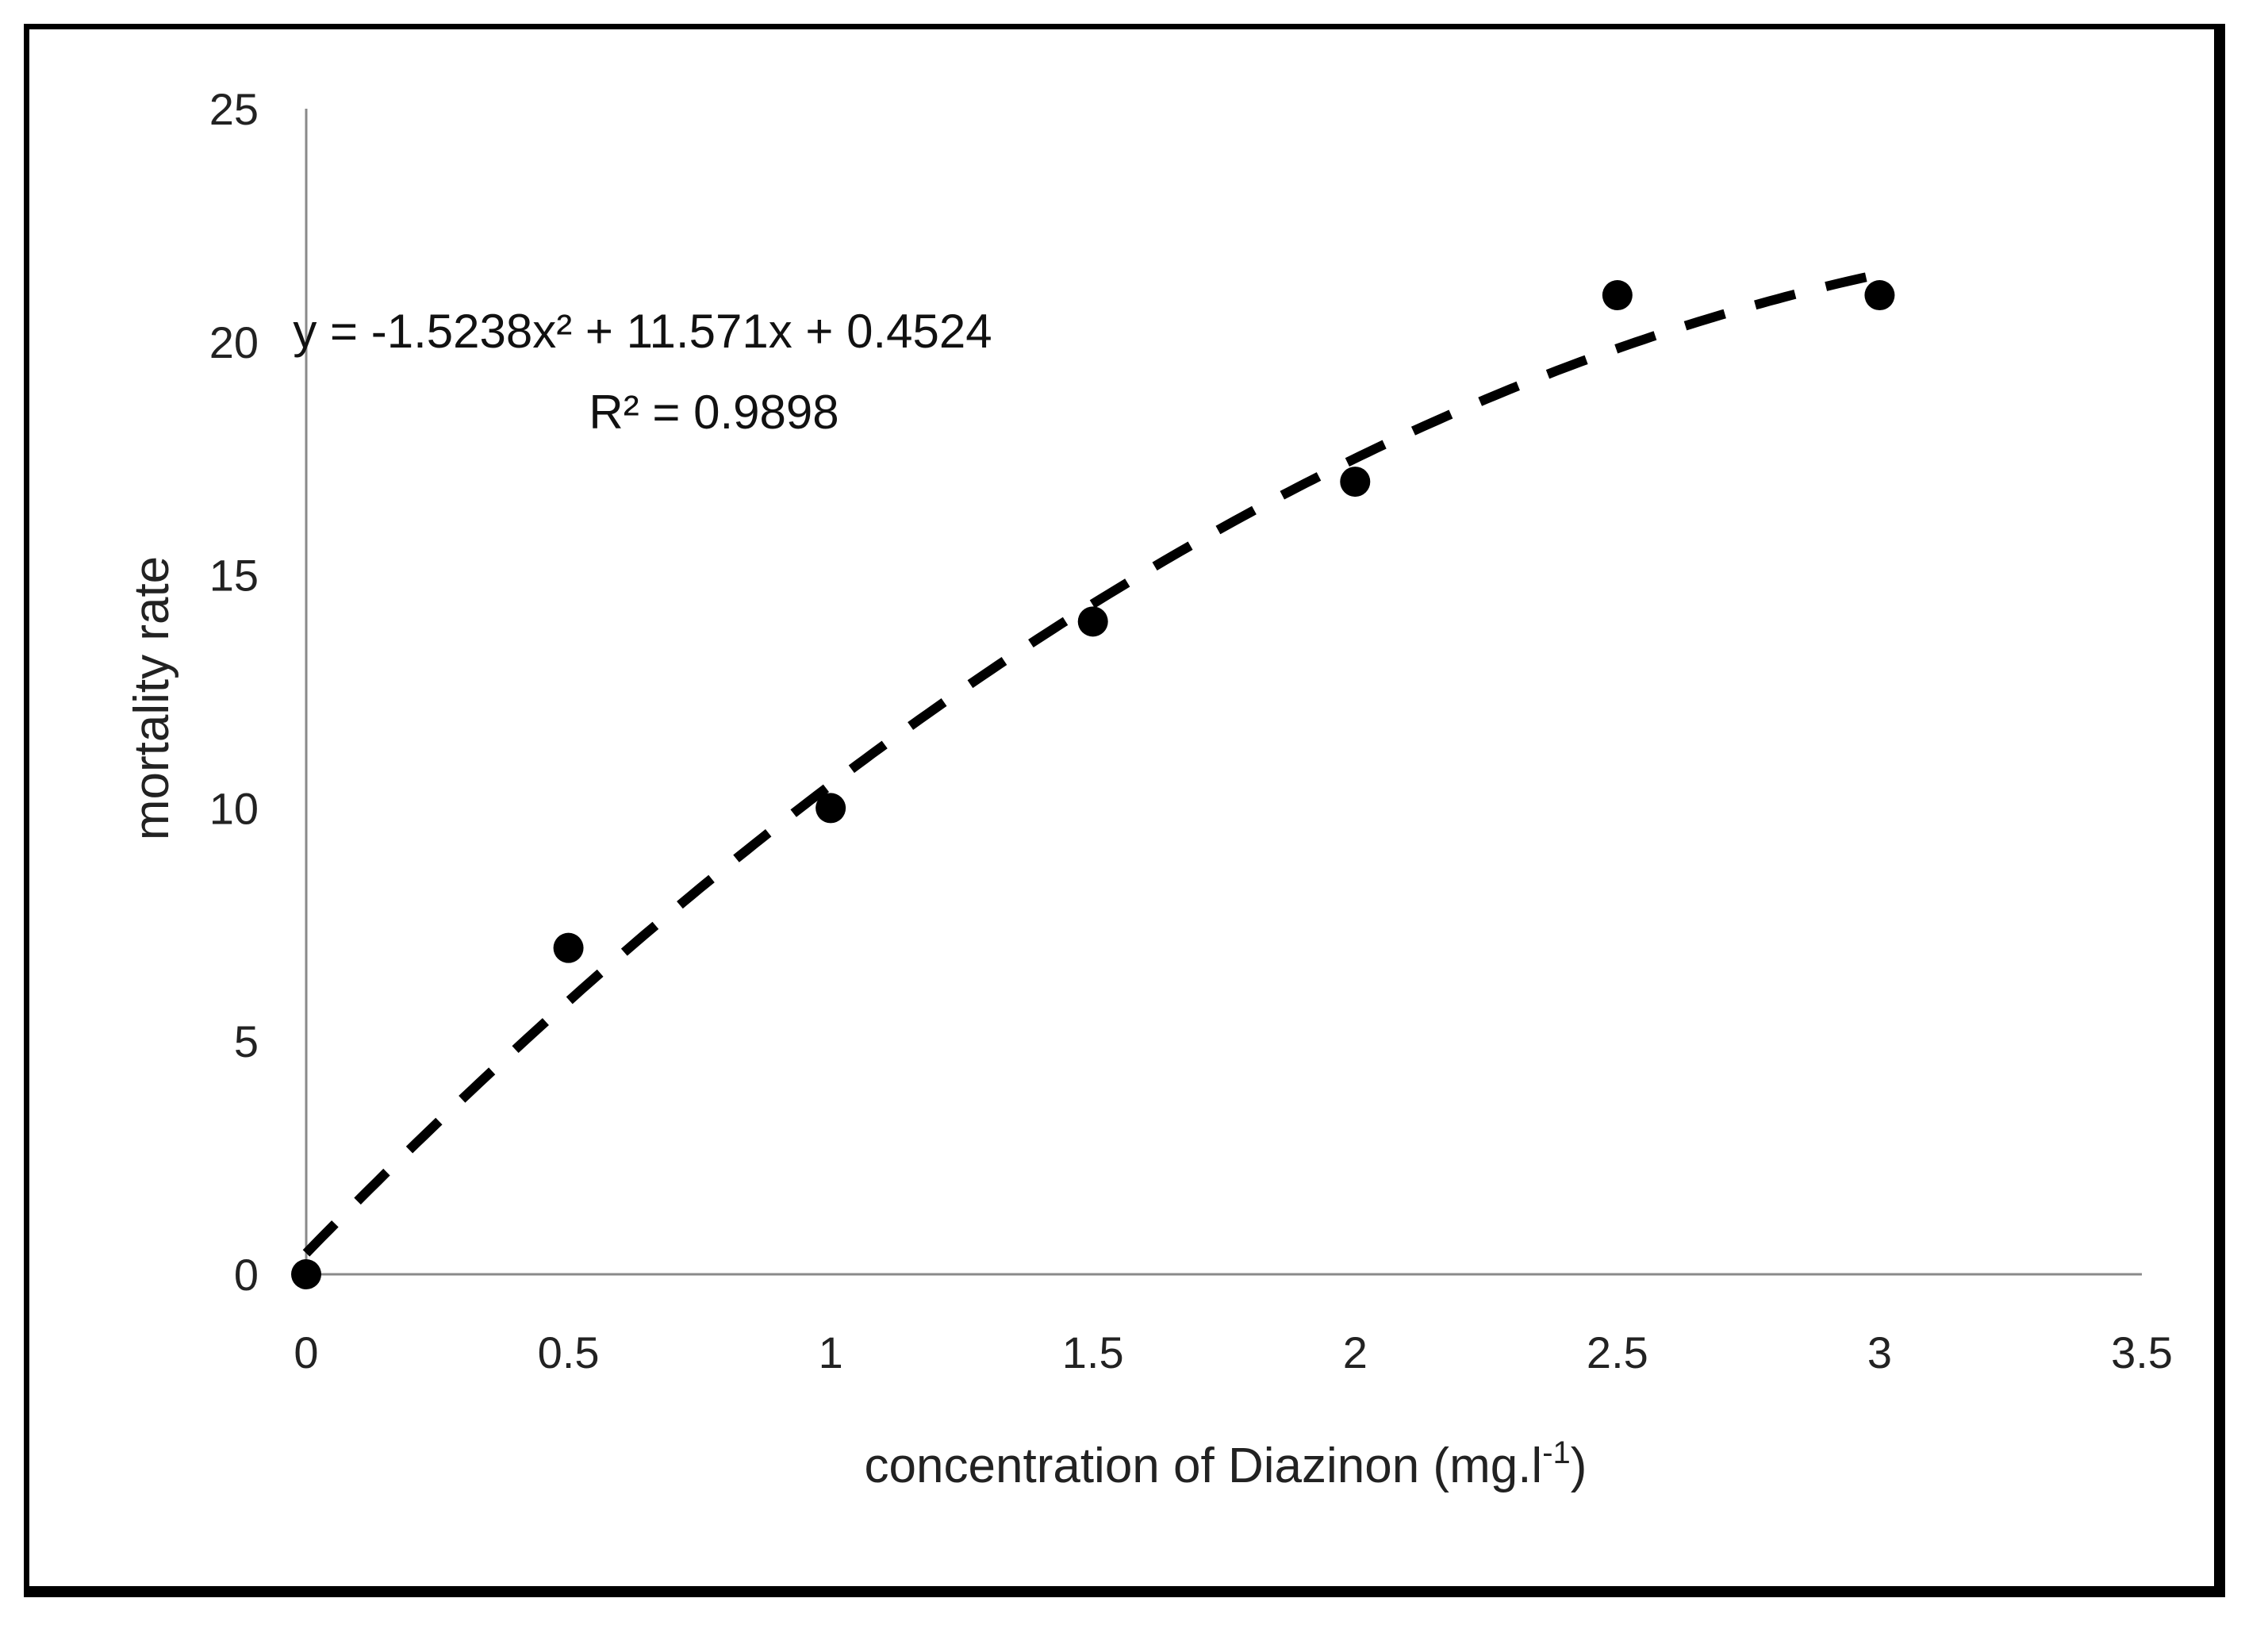  What do you see at coordinates (1557, 1452) in the screenshot?
I see `x-axis-title-superscript: -1` at bounding box center [1557, 1452].